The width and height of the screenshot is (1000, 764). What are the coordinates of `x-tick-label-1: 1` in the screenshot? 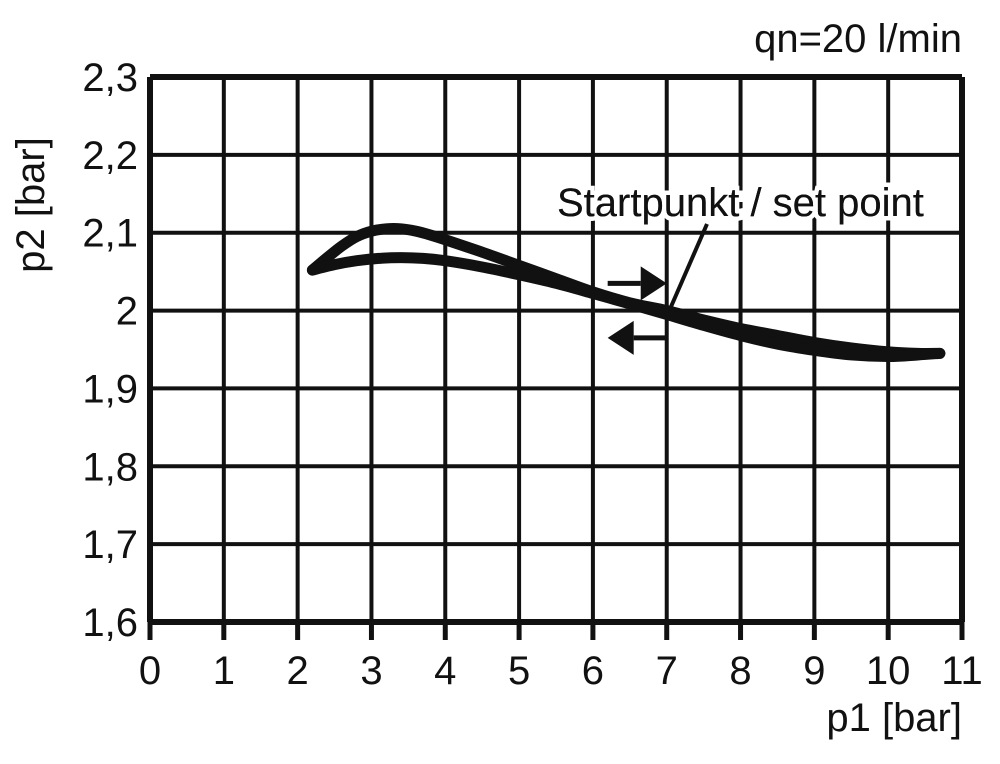 It's located at (224, 671).